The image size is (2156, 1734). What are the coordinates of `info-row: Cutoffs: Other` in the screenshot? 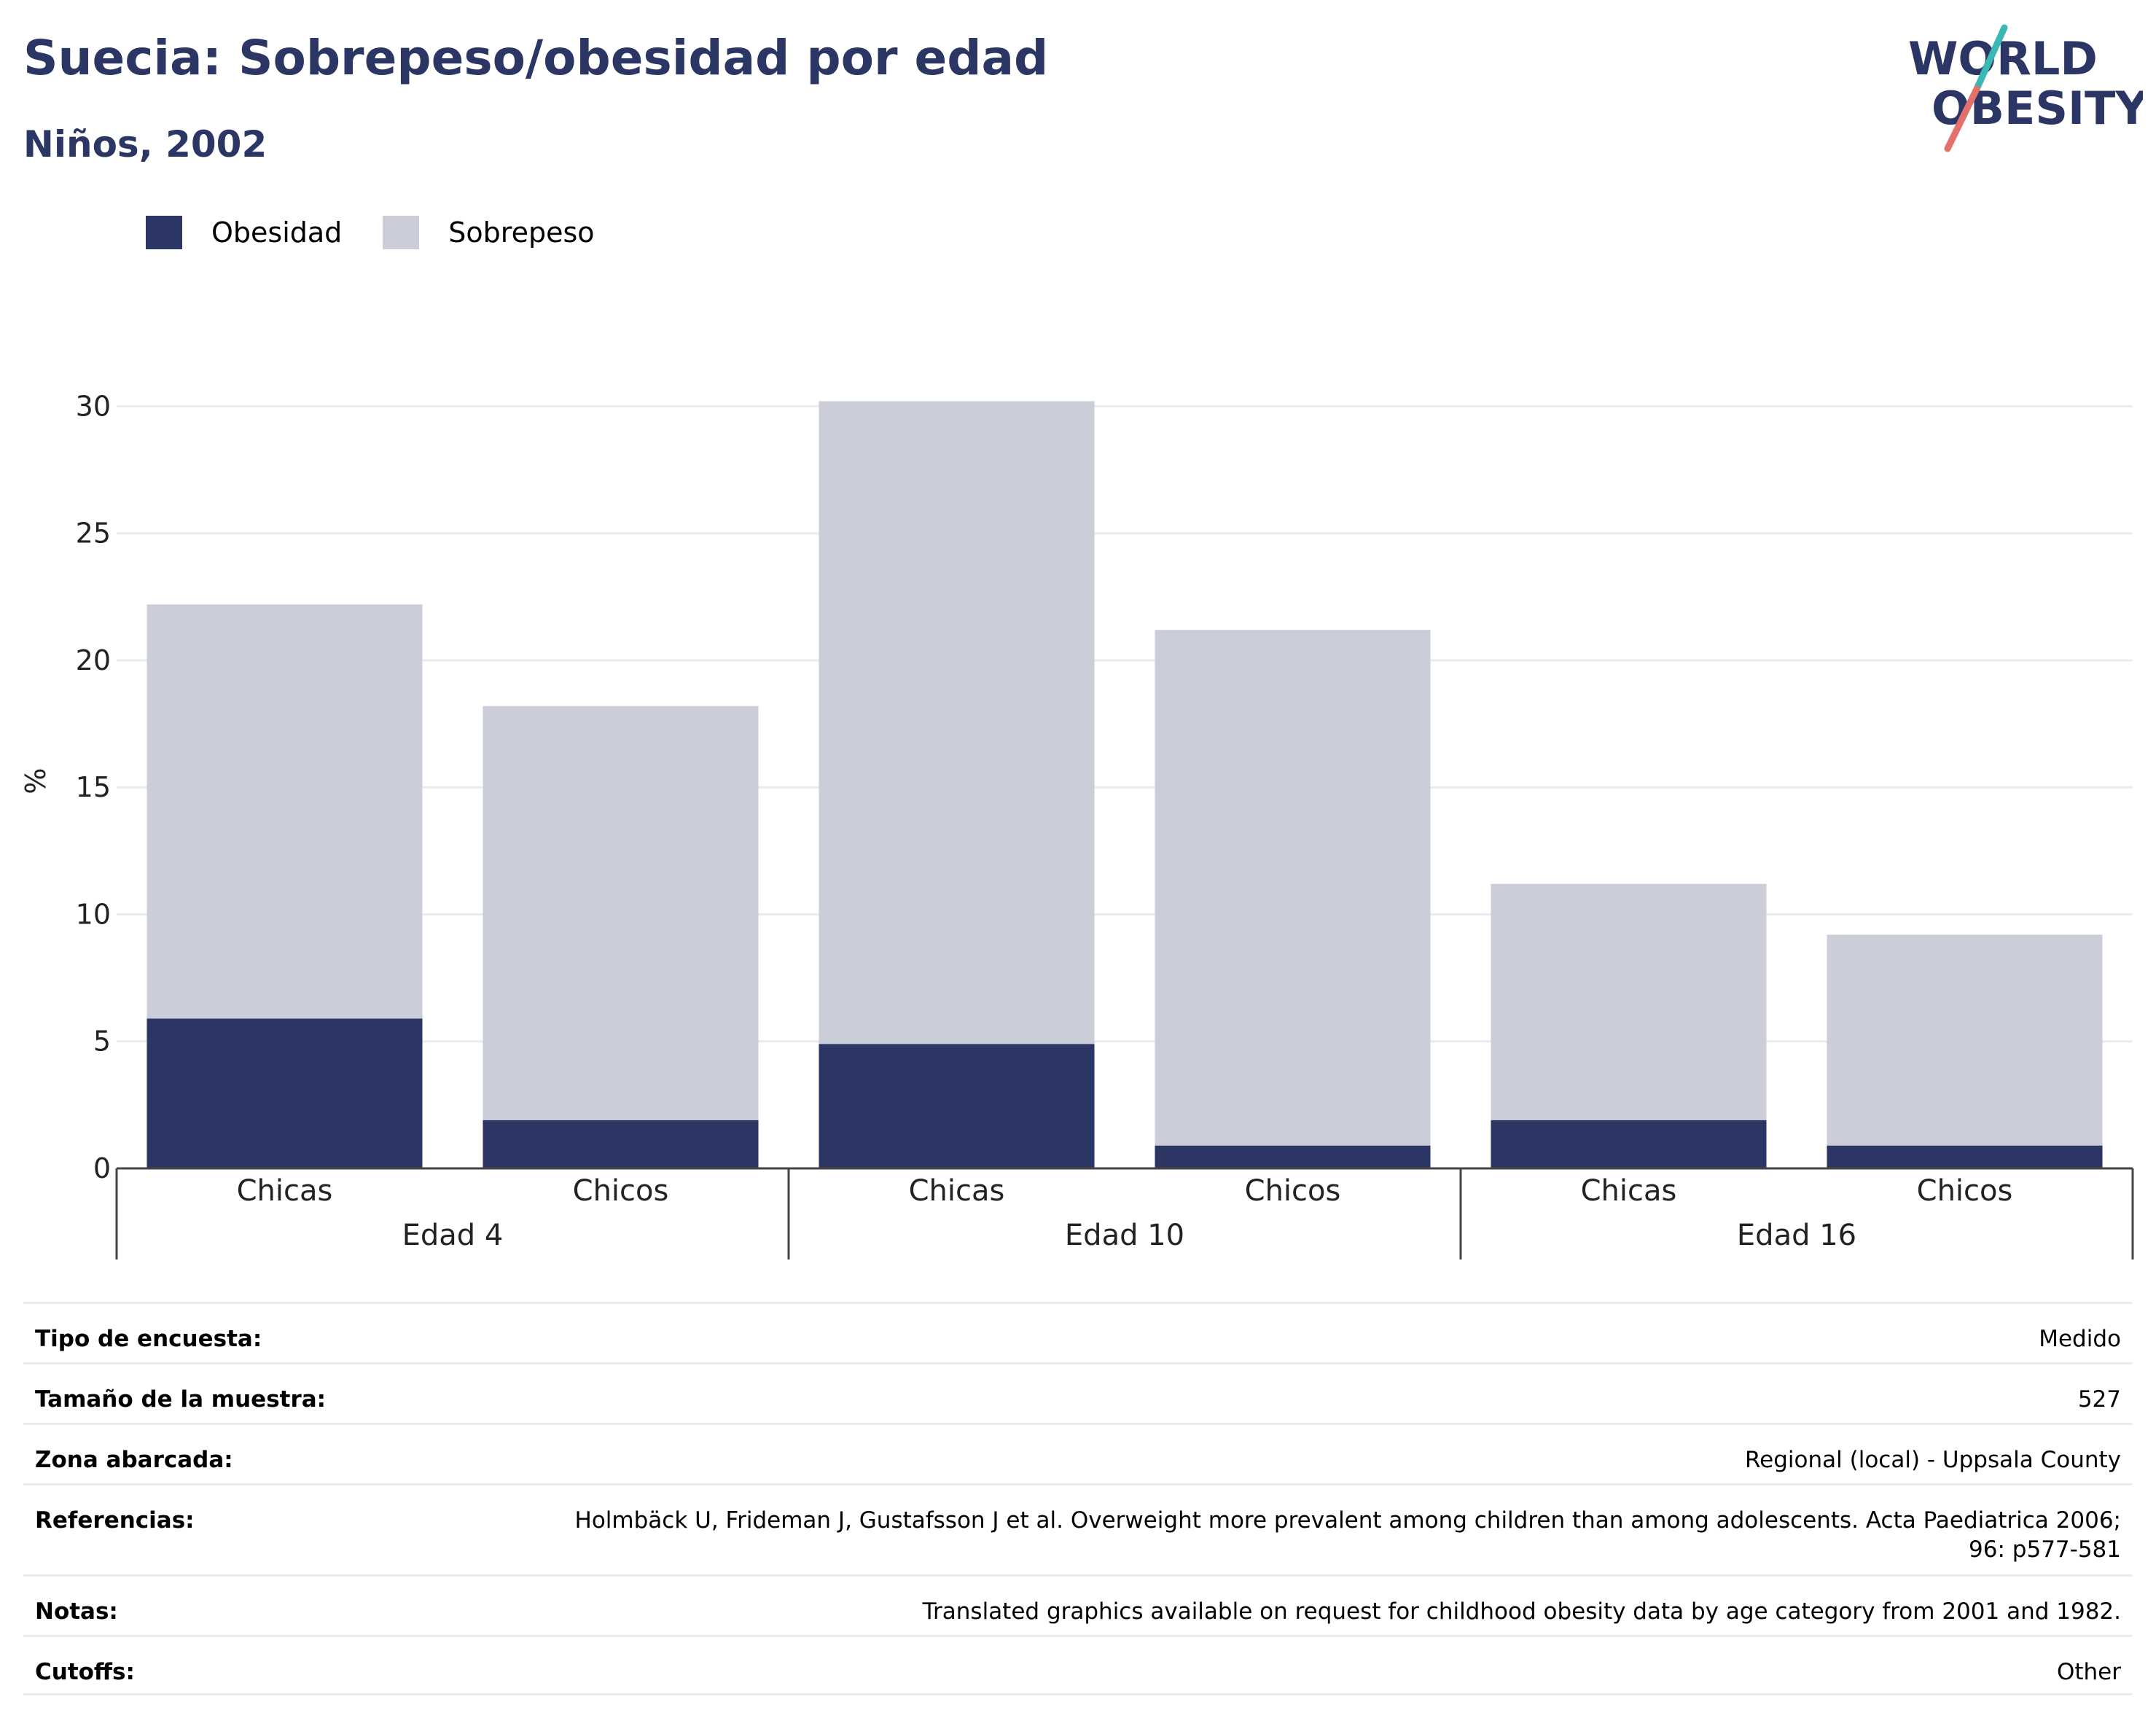 It's located at (1078, 1665).